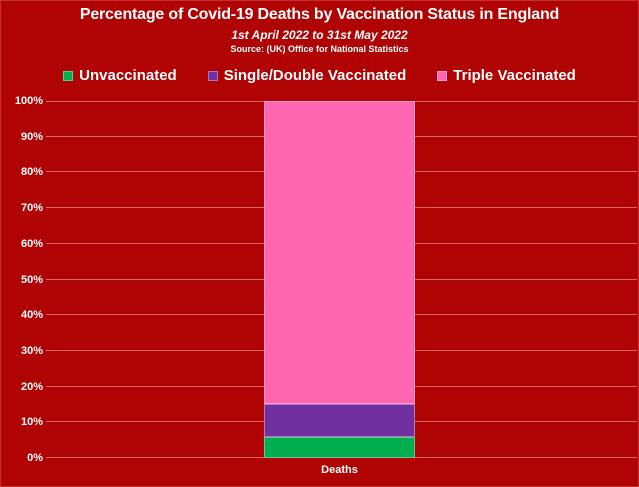 This screenshot has width=639, height=487. What do you see at coordinates (35, 458) in the screenshot?
I see `y-tick-label: 0%` at bounding box center [35, 458].